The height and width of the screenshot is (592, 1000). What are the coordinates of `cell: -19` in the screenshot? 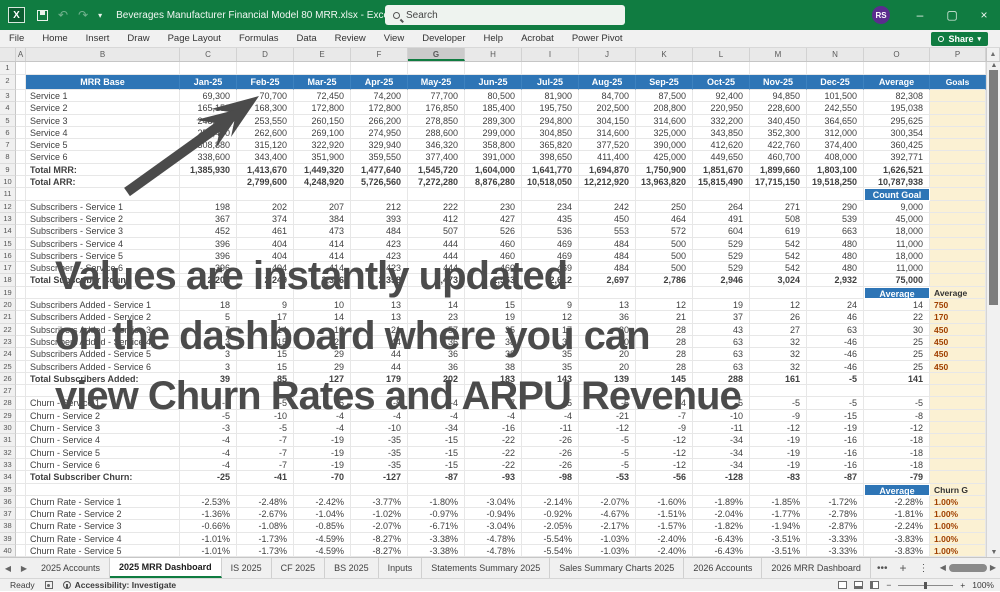 It's located at (778, 452).